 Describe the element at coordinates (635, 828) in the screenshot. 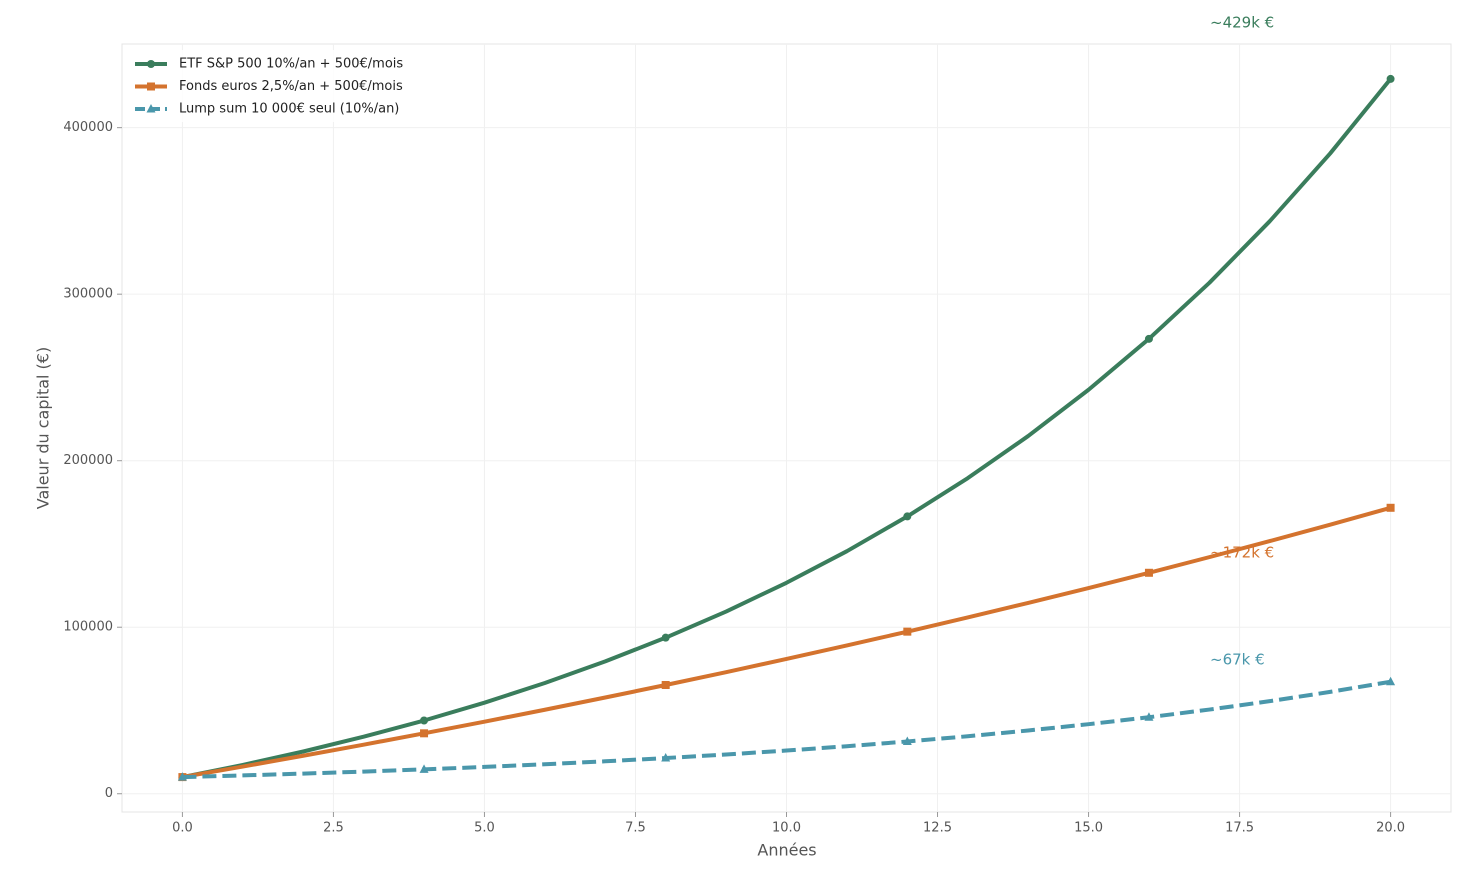

I see `x-tick-label: 7.5` at that location.